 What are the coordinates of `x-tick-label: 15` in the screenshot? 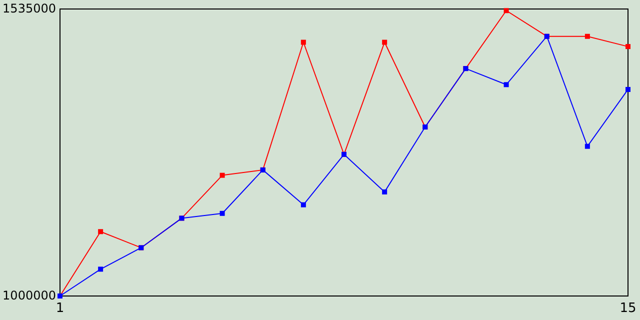 It's located at (628, 308).